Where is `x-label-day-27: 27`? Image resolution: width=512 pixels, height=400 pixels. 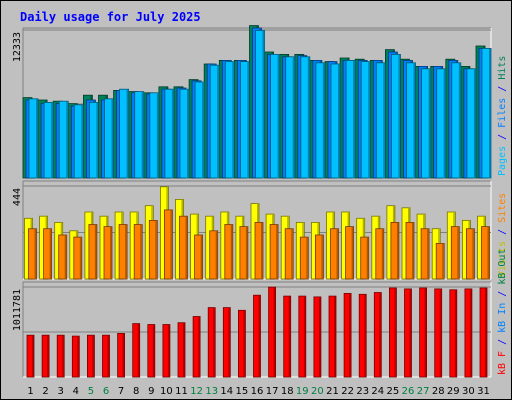
x-label-day-27: 27 is located at coordinates (423, 391).